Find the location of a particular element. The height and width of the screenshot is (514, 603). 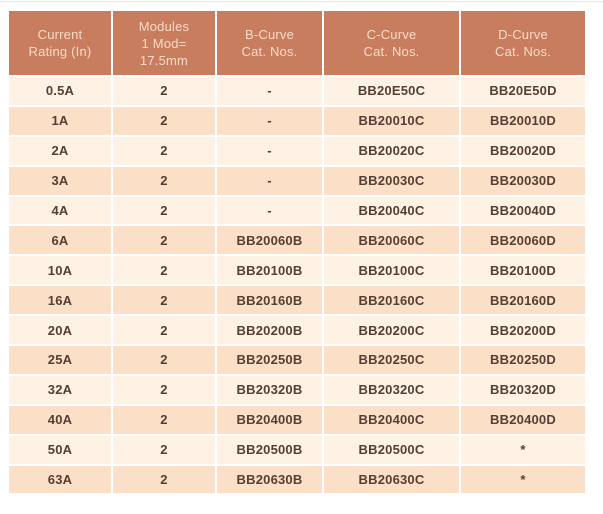

cell-current-rating: 3A is located at coordinates (60, 180).